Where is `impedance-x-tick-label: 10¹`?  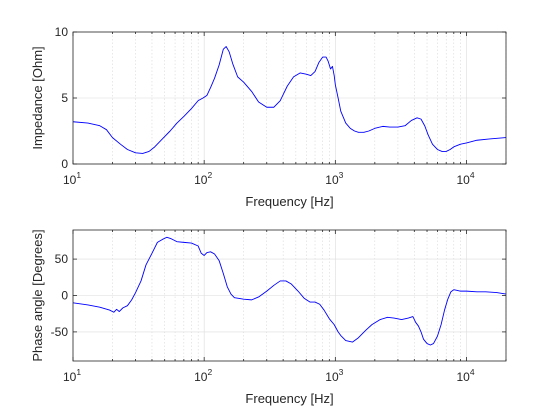 impedance-x-tick-label: 10¹ is located at coordinates (72, 178).